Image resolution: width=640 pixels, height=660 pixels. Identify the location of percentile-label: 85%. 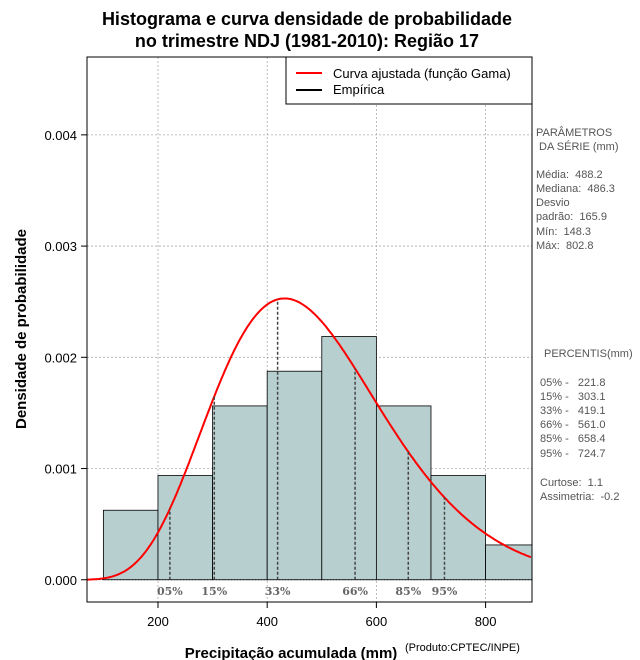
(408, 591).